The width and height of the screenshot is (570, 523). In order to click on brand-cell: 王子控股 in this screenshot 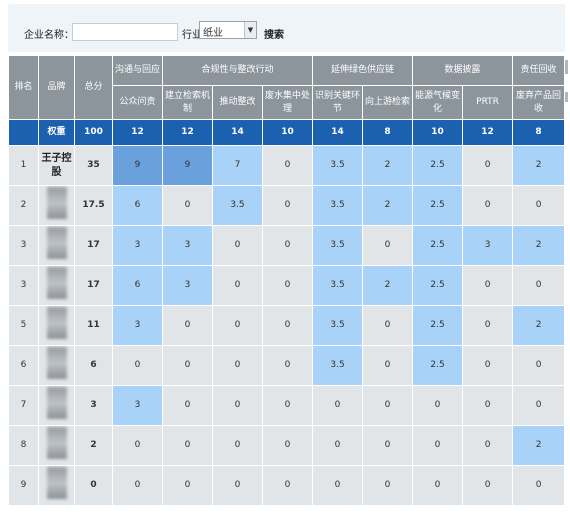, I will do `click(56, 165)`.